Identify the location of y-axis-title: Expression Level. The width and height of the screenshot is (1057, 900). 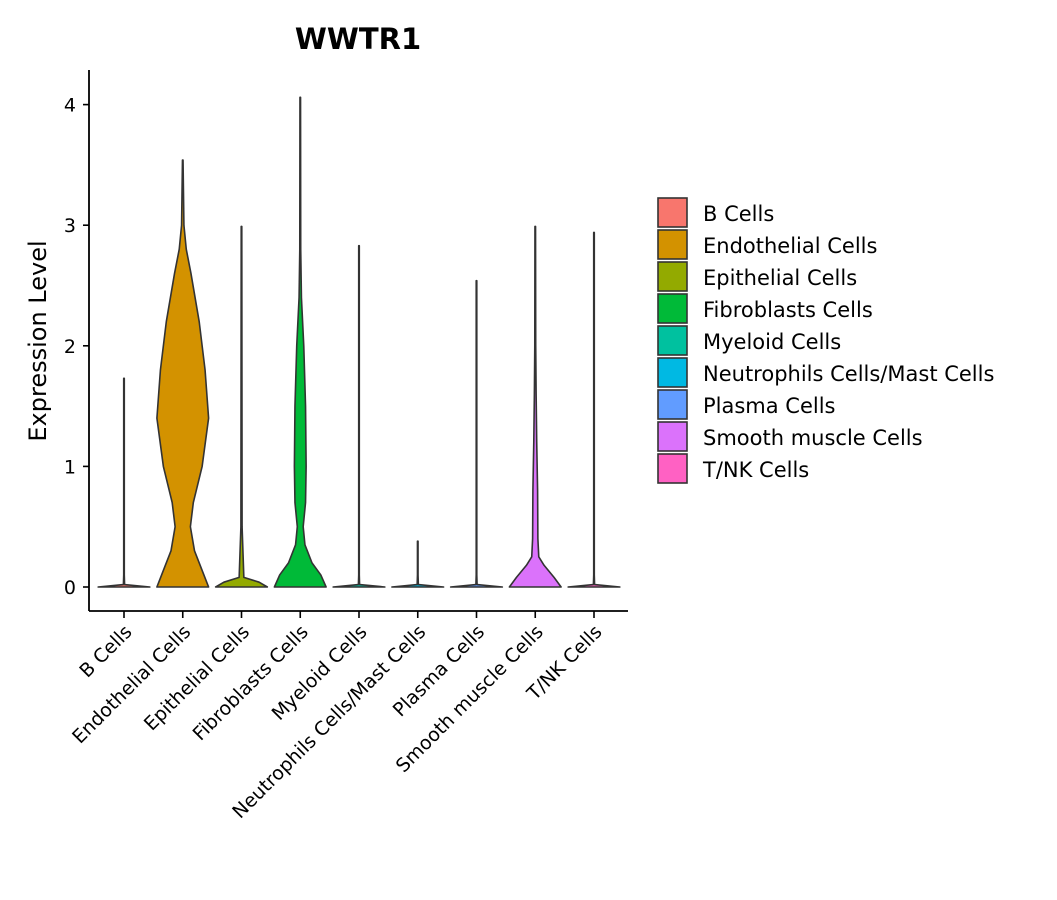
(38, 340).